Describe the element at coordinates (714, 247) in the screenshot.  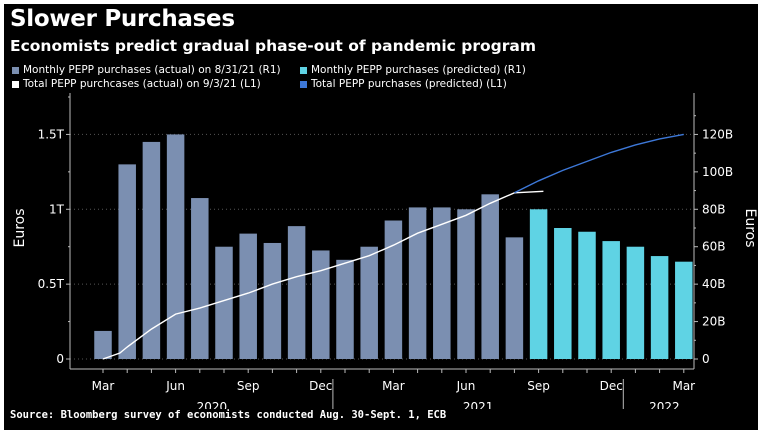
I see `right-tick-label: 60B` at that location.